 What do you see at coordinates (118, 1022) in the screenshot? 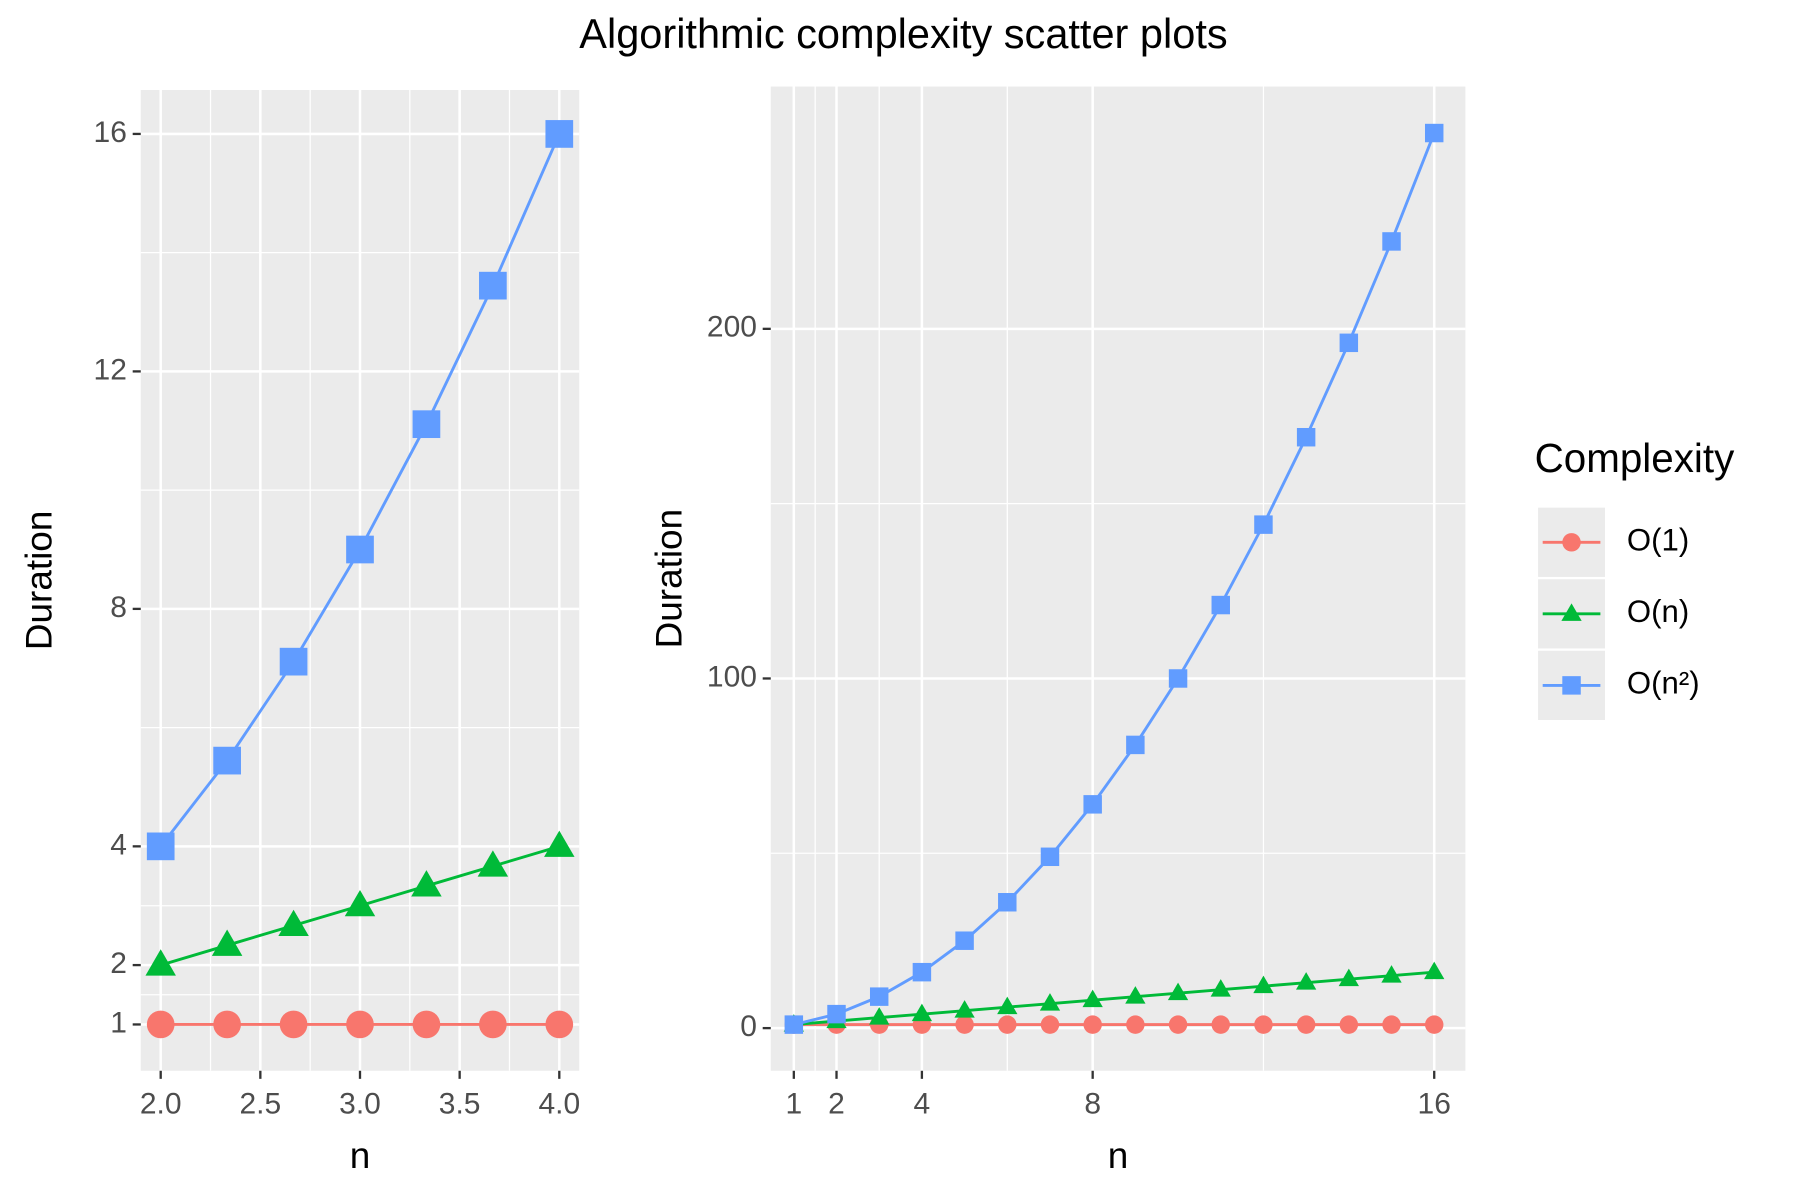
I see `y-tick-label: 1` at bounding box center [118, 1022].